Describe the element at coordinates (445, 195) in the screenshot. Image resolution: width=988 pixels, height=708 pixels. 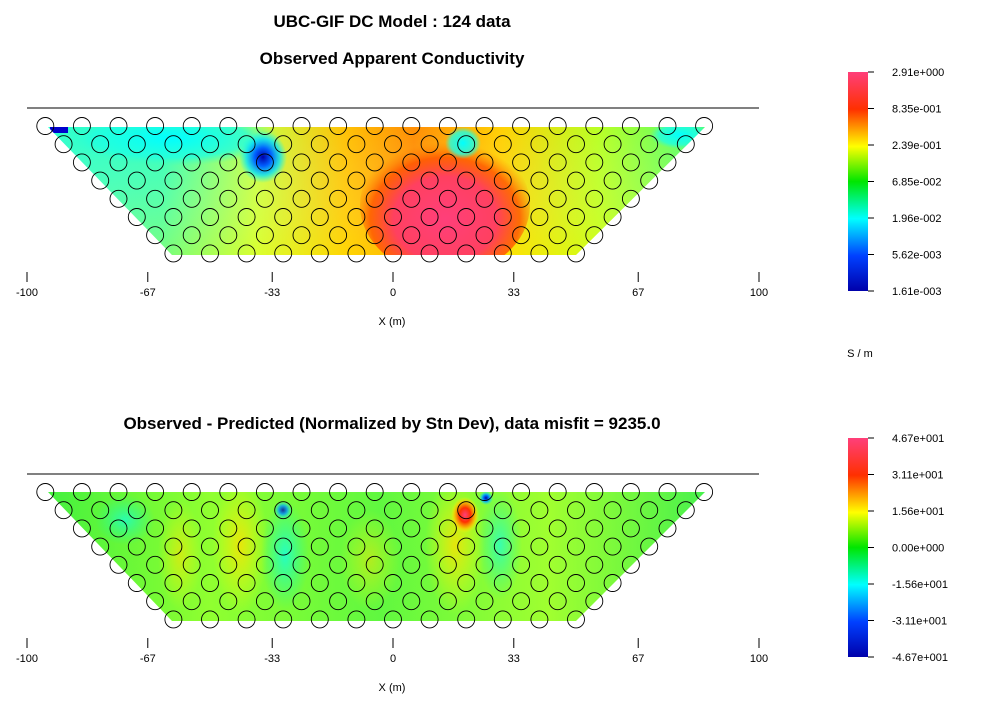
I see `conductive-body` at that location.